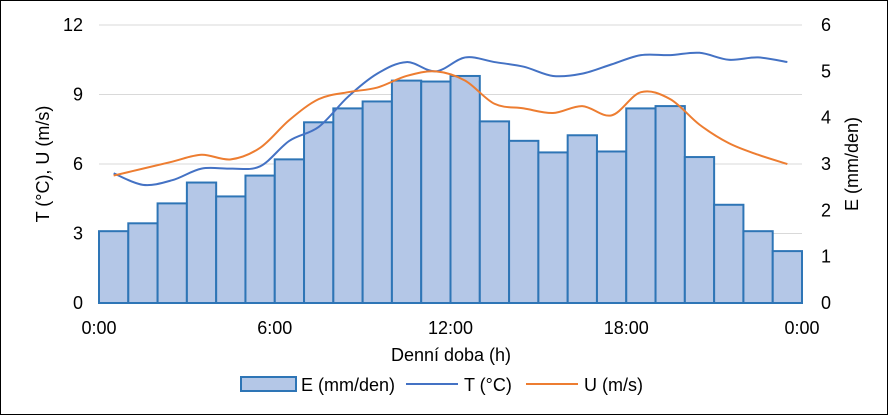  Describe the element at coordinates (78, 234) in the screenshot. I see `y-left-tick-label: 3` at that location.